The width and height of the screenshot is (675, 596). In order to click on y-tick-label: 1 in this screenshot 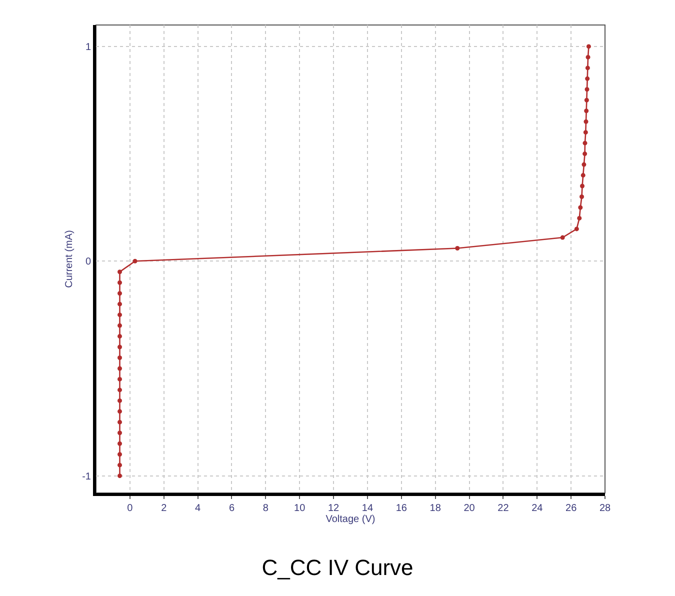, I will do `click(88, 47)`.